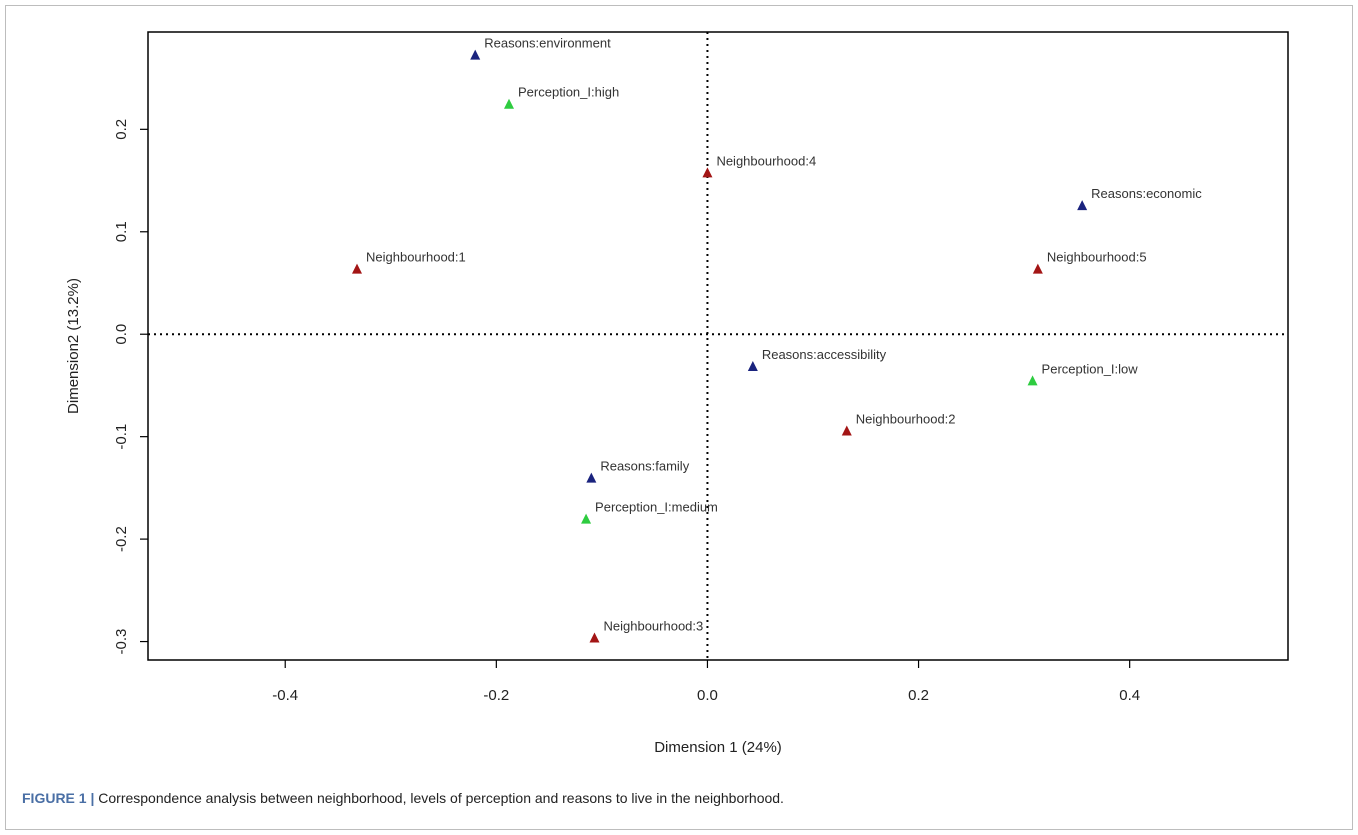 The height and width of the screenshot is (835, 1358). Describe the element at coordinates (121, 539) in the screenshot. I see `y-tick-label: -0.2` at that location.